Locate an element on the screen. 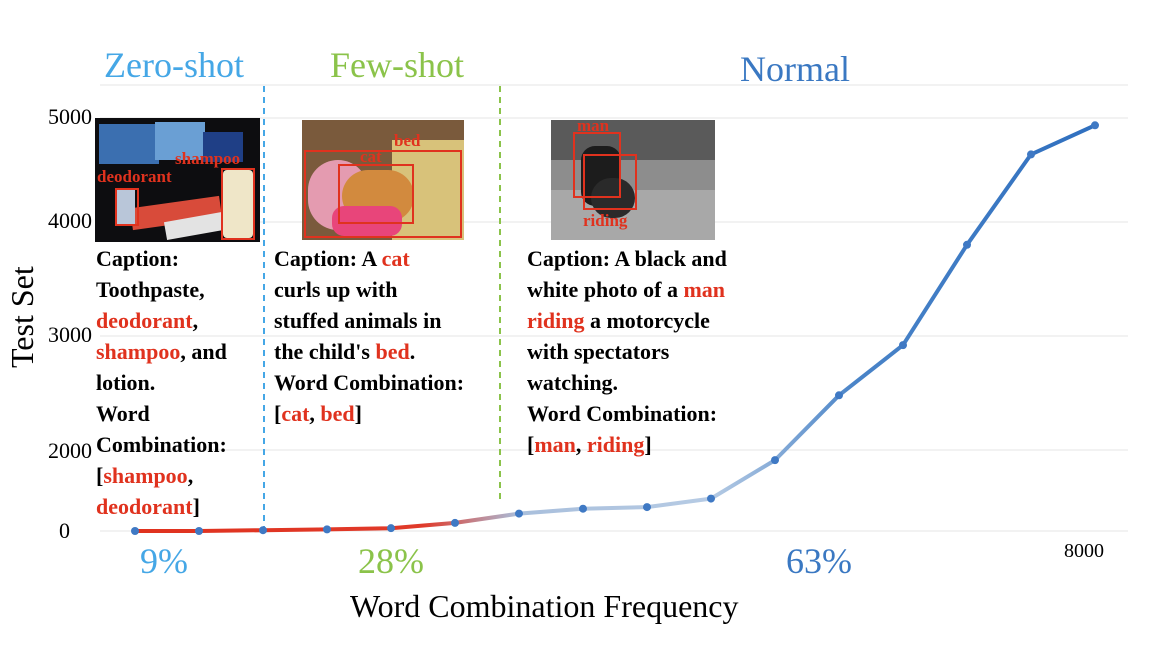  toothpaste-box-shape is located at coordinates (129, 144).